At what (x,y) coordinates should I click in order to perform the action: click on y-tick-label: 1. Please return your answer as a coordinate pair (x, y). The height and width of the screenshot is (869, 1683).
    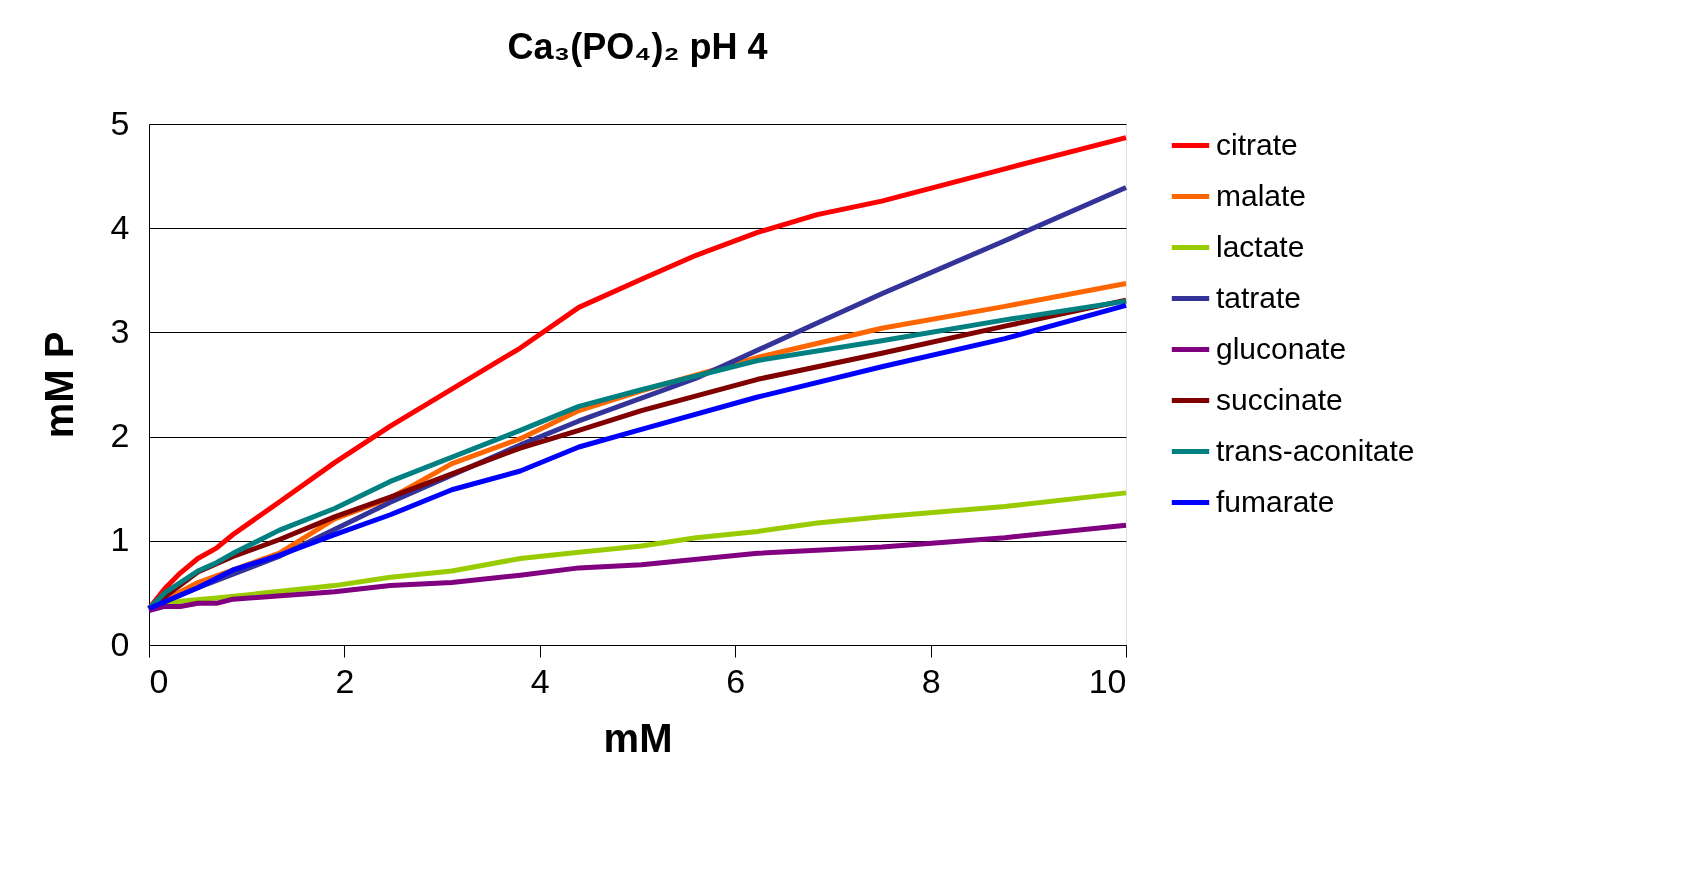
    Looking at the image, I should click on (120, 539).